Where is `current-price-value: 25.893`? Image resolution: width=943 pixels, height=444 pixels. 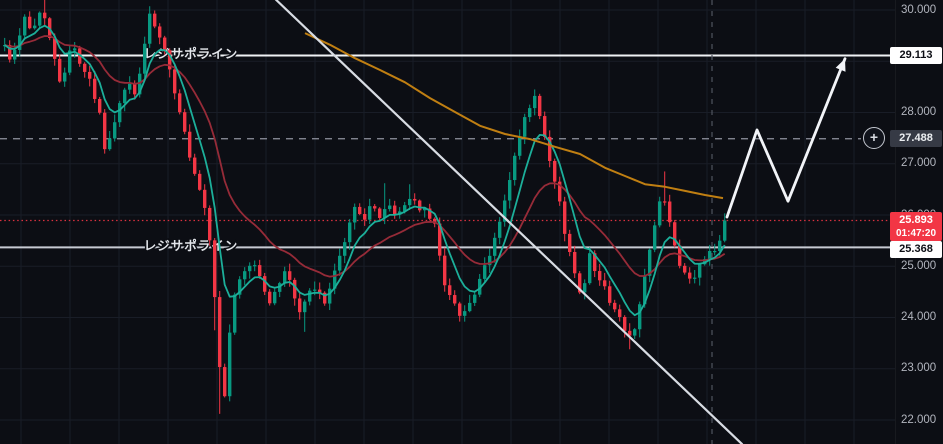
current-price-value: 25.893 is located at coordinates (916, 220).